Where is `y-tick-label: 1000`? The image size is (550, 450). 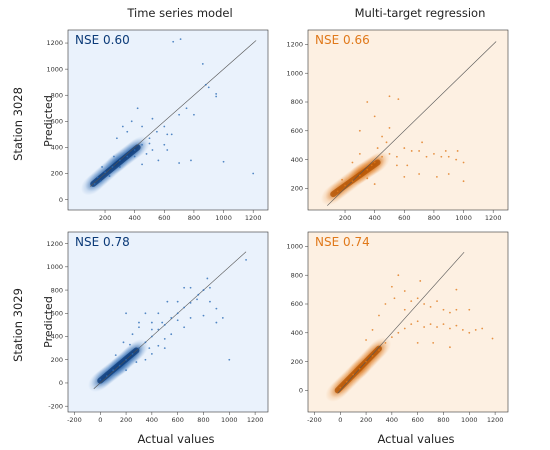 y-tick-label: 1000 is located at coordinates (54, 267).